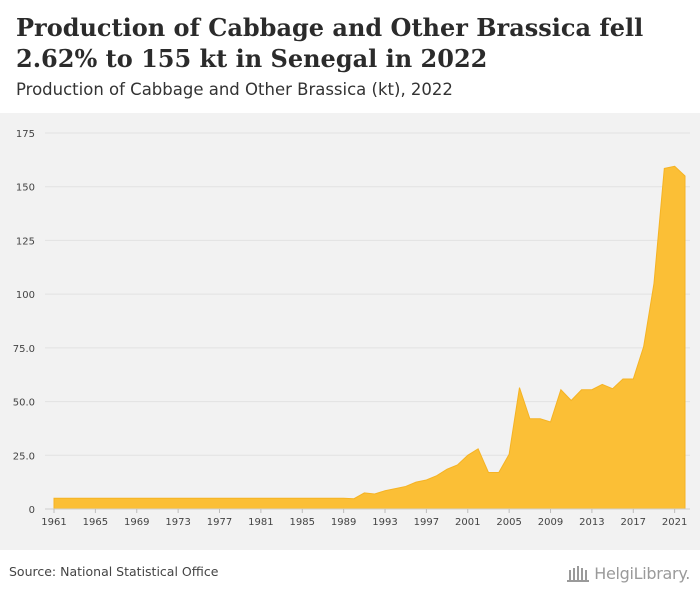  Describe the element at coordinates (219, 522) in the screenshot. I see `x-tick-label: 1977` at that location.